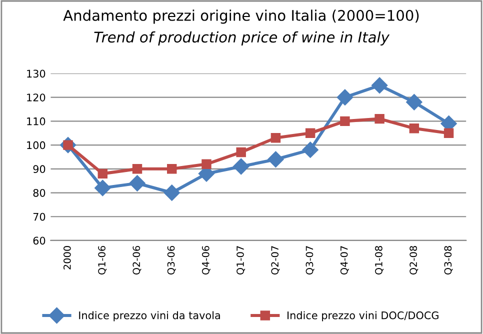  I want to click on chart-subtitle: Trend of production price of wine in Italy, so click(242, 38).